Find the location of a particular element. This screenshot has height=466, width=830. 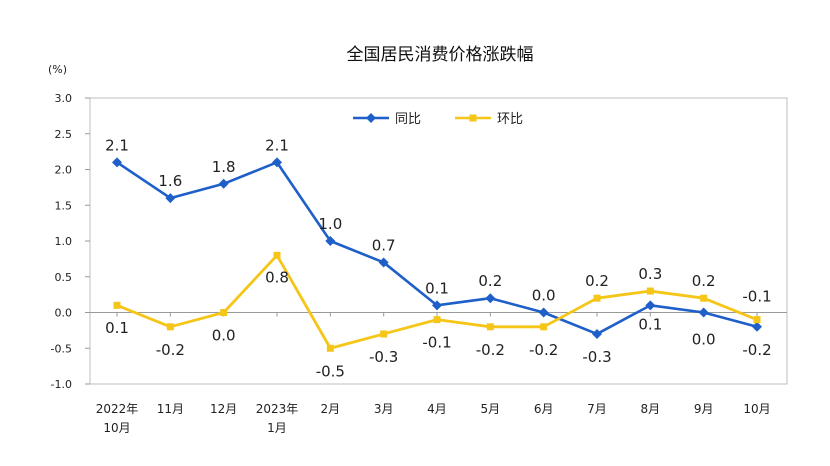

x-tick-label: 2月 is located at coordinates (331, 409).